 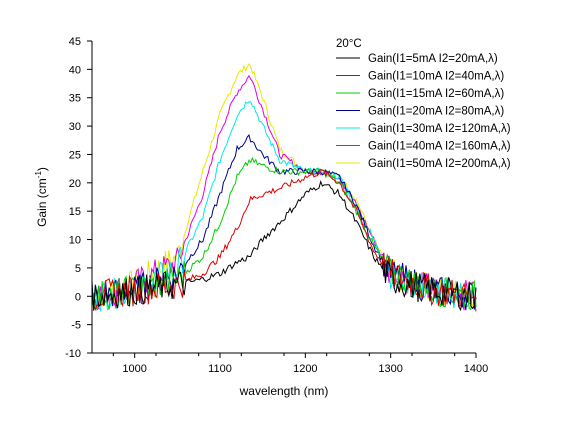 What do you see at coordinates (284, 391) in the screenshot?
I see `x-axis-title: wavelength (nm)` at bounding box center [284, 391].